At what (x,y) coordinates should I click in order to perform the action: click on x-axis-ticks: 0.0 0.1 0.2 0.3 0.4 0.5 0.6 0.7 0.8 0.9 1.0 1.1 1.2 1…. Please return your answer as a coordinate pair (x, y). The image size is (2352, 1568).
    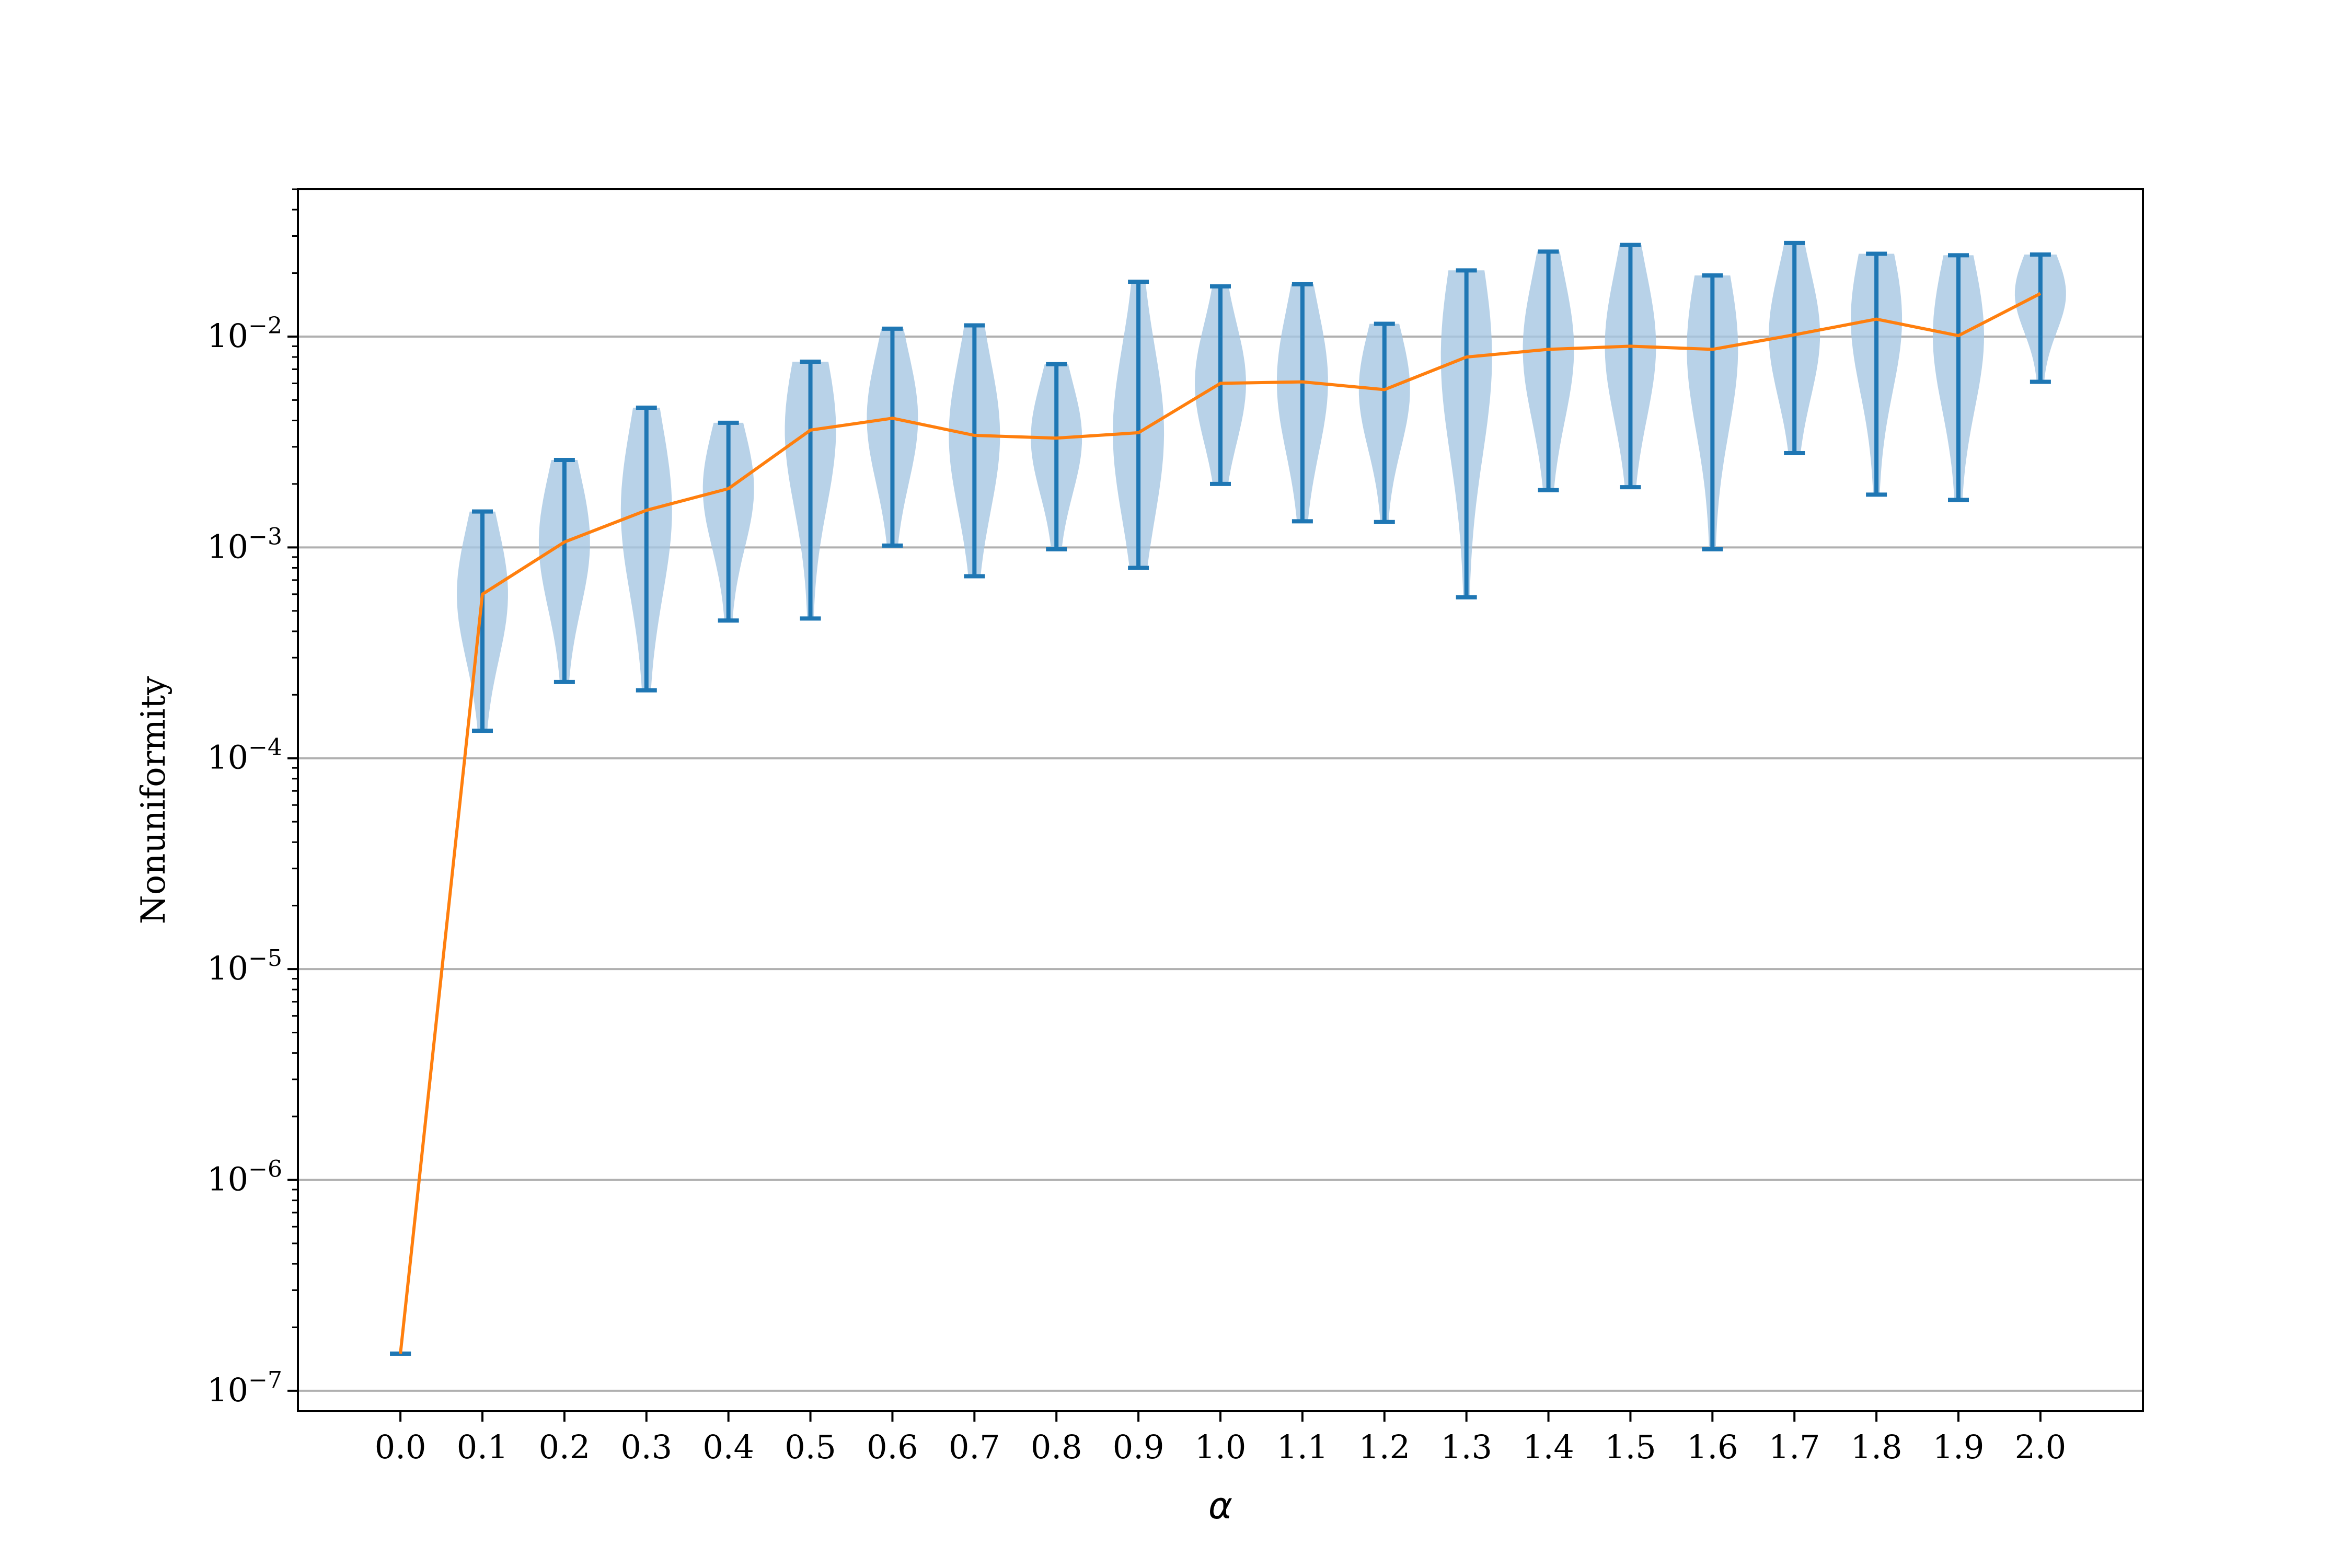
    Looking at the image, I should click on (1220, 1438).